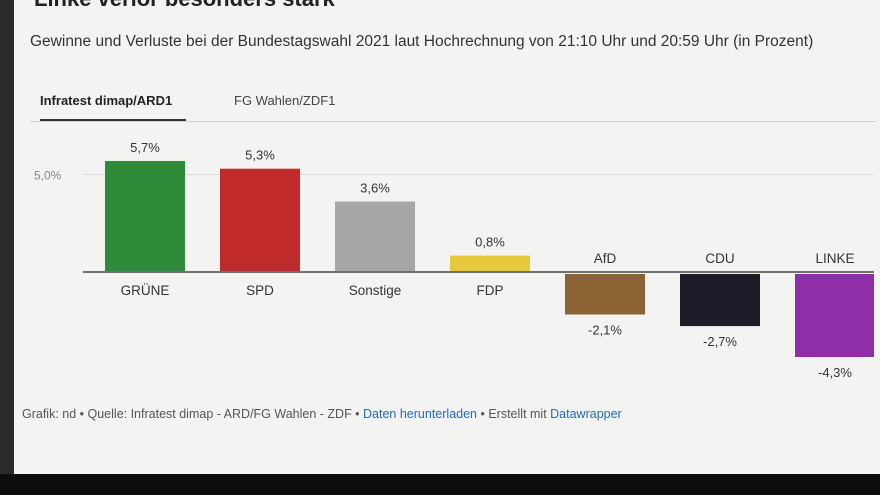 This screenshot has height=495, width=880. I want to click on y-tick-label: 5,0%, so click(48, 176).